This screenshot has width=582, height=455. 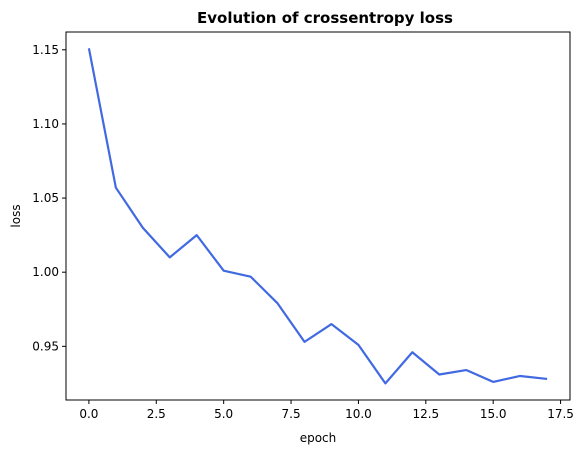 I want to click on x-tick-label: 2.5, so click(x=156, y=414).